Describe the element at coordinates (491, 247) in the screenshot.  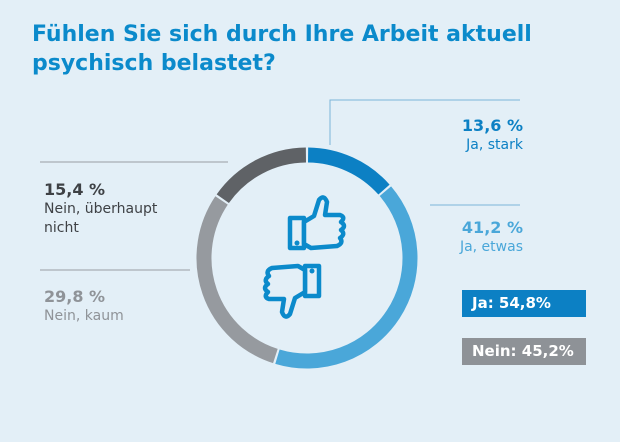
I see `label-ja-etwas-cat: Ja, etwas` at that location.